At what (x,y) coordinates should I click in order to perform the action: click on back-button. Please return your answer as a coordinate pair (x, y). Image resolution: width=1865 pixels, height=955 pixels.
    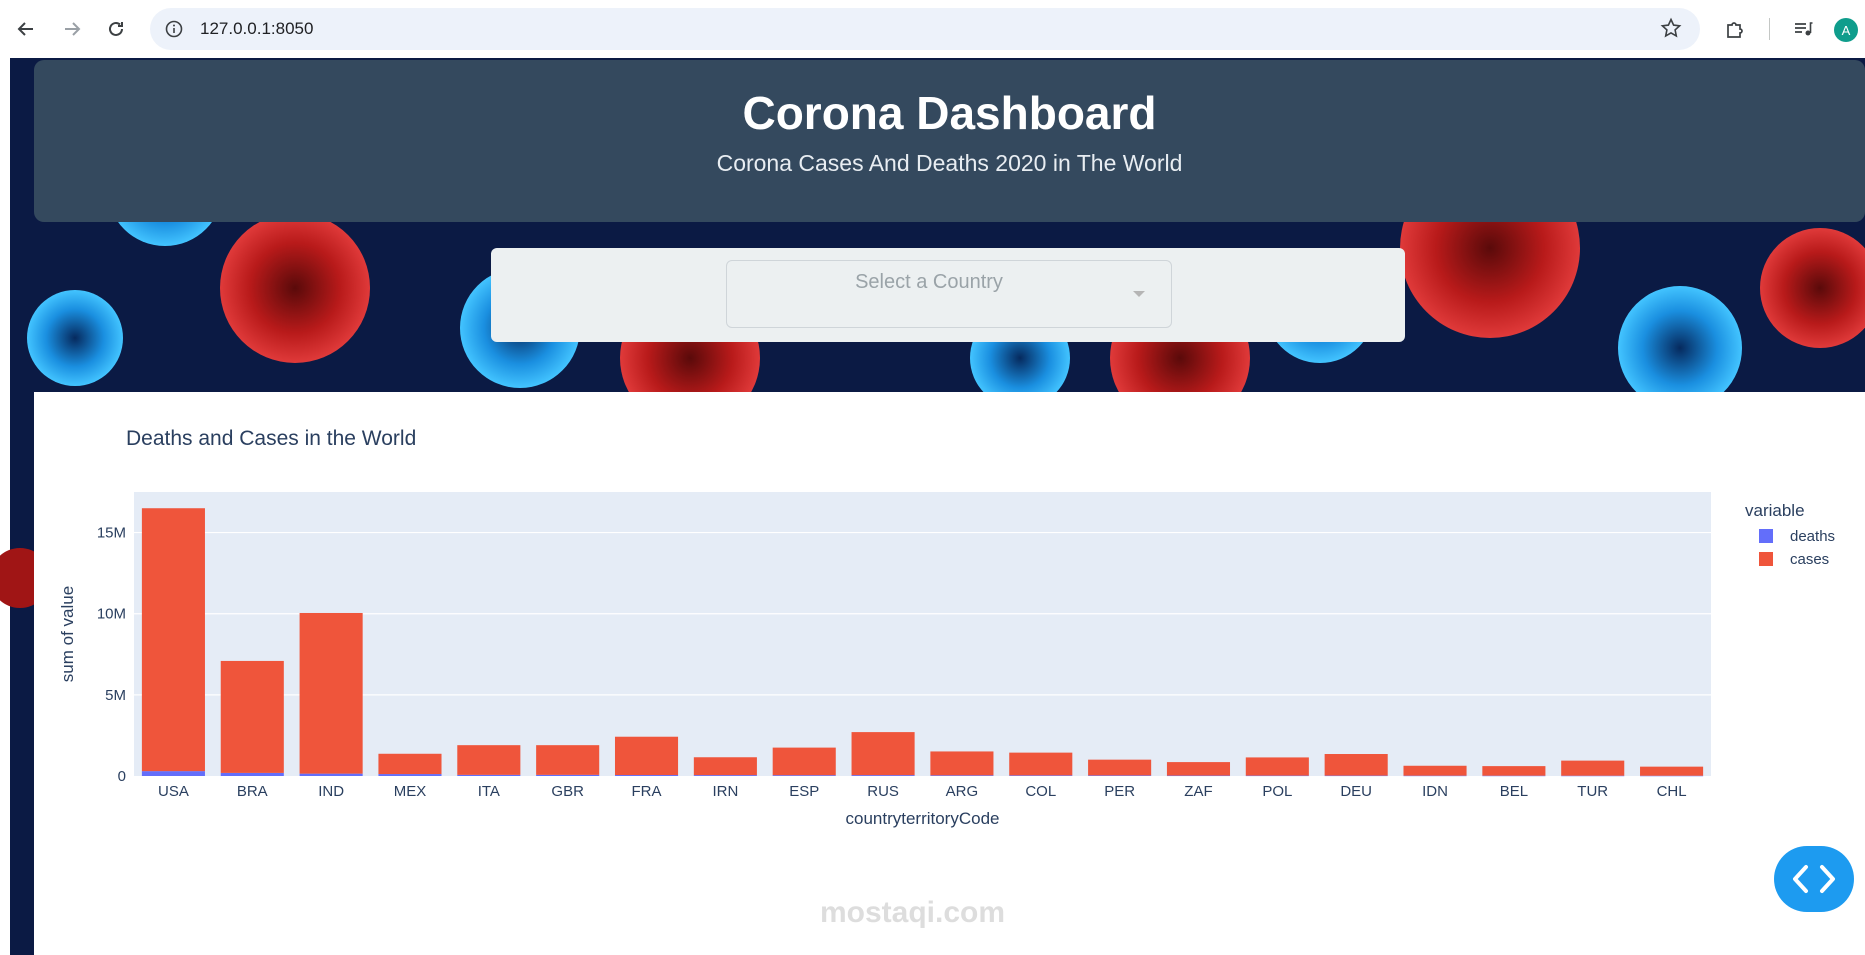
    Looking at the image, I should click on (26, 29).